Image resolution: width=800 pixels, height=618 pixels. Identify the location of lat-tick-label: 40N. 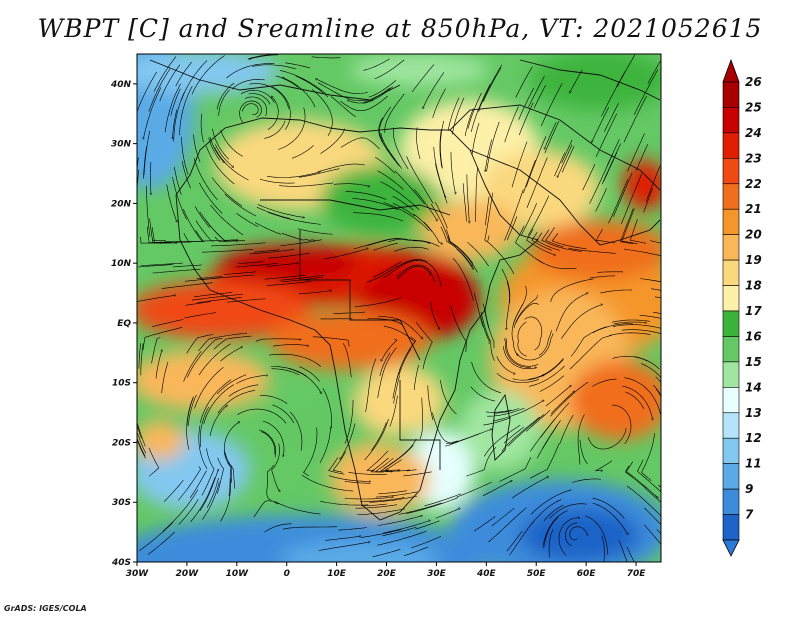
(121, 85).